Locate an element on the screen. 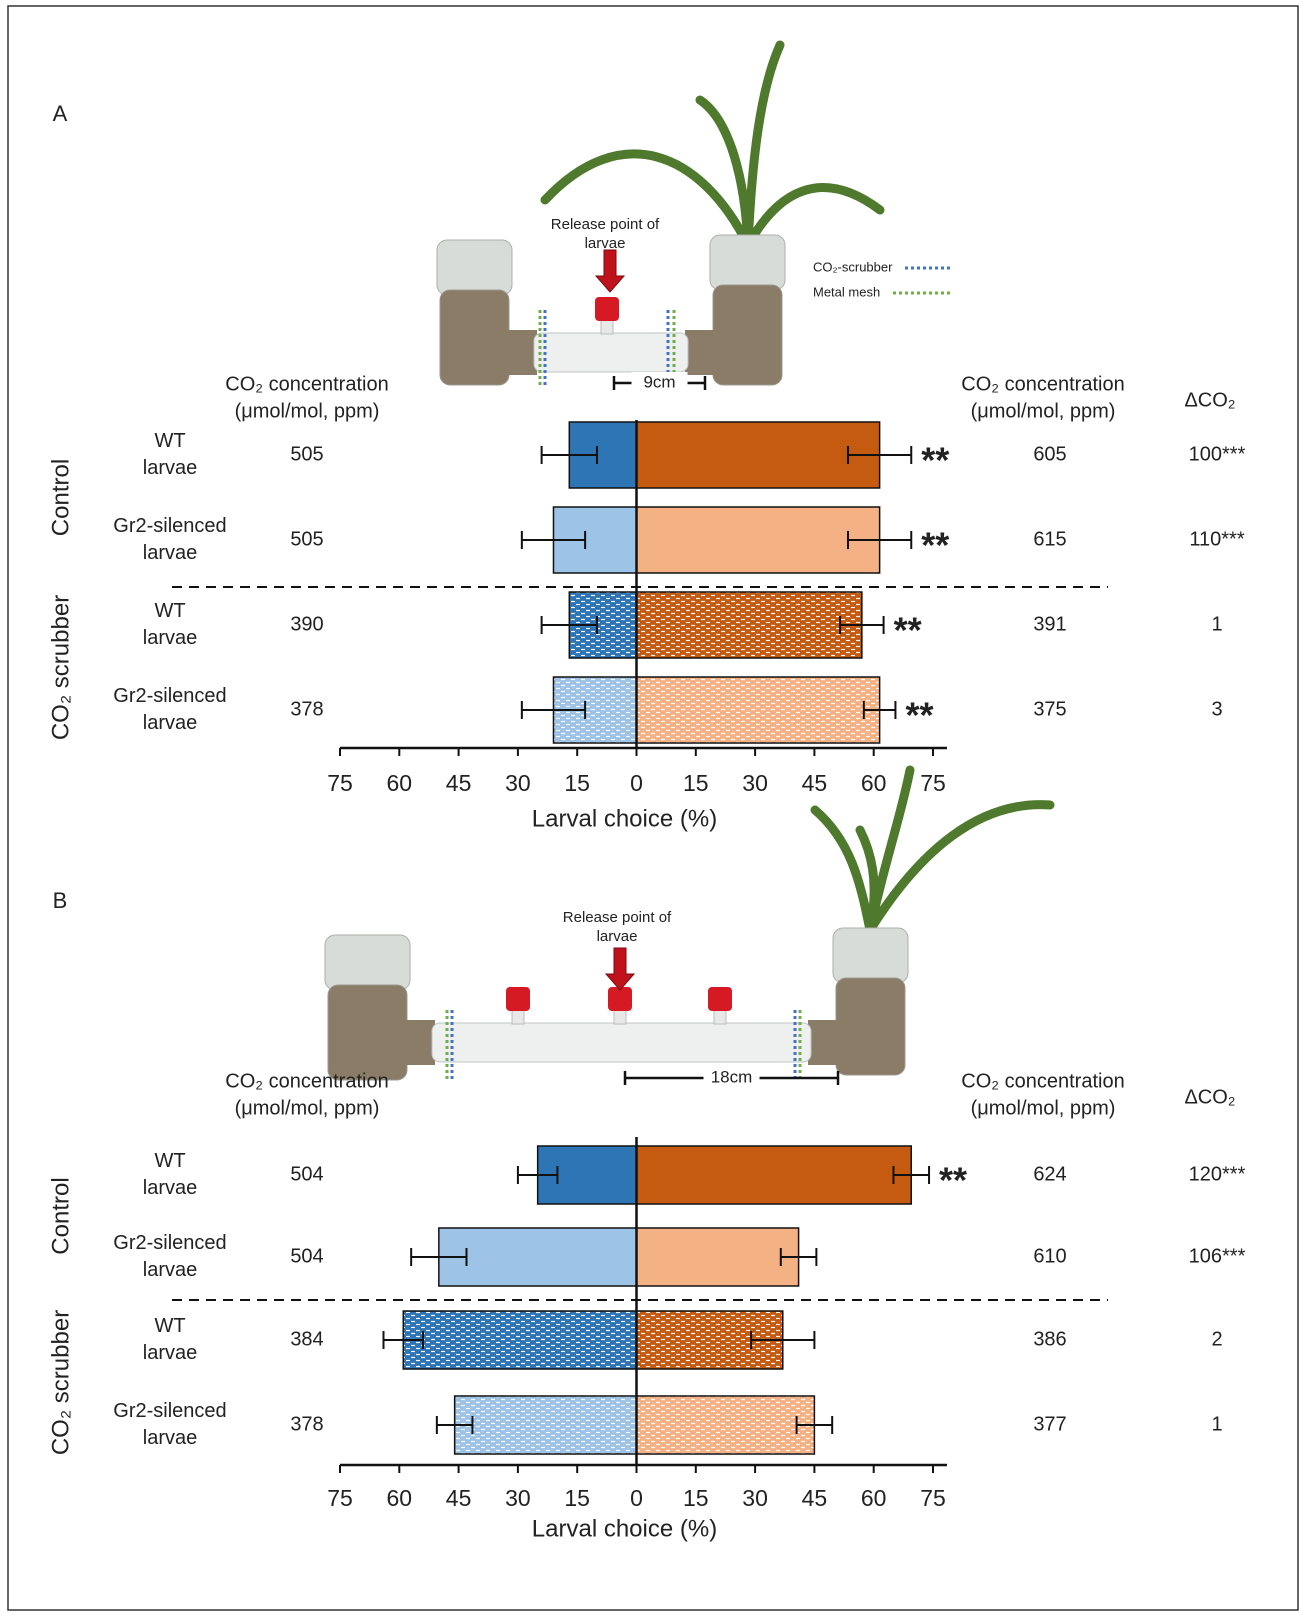 The width and height of the screenshot is (1314, 1616). scale-label: 18cm is located at coordinates (732, 1076).